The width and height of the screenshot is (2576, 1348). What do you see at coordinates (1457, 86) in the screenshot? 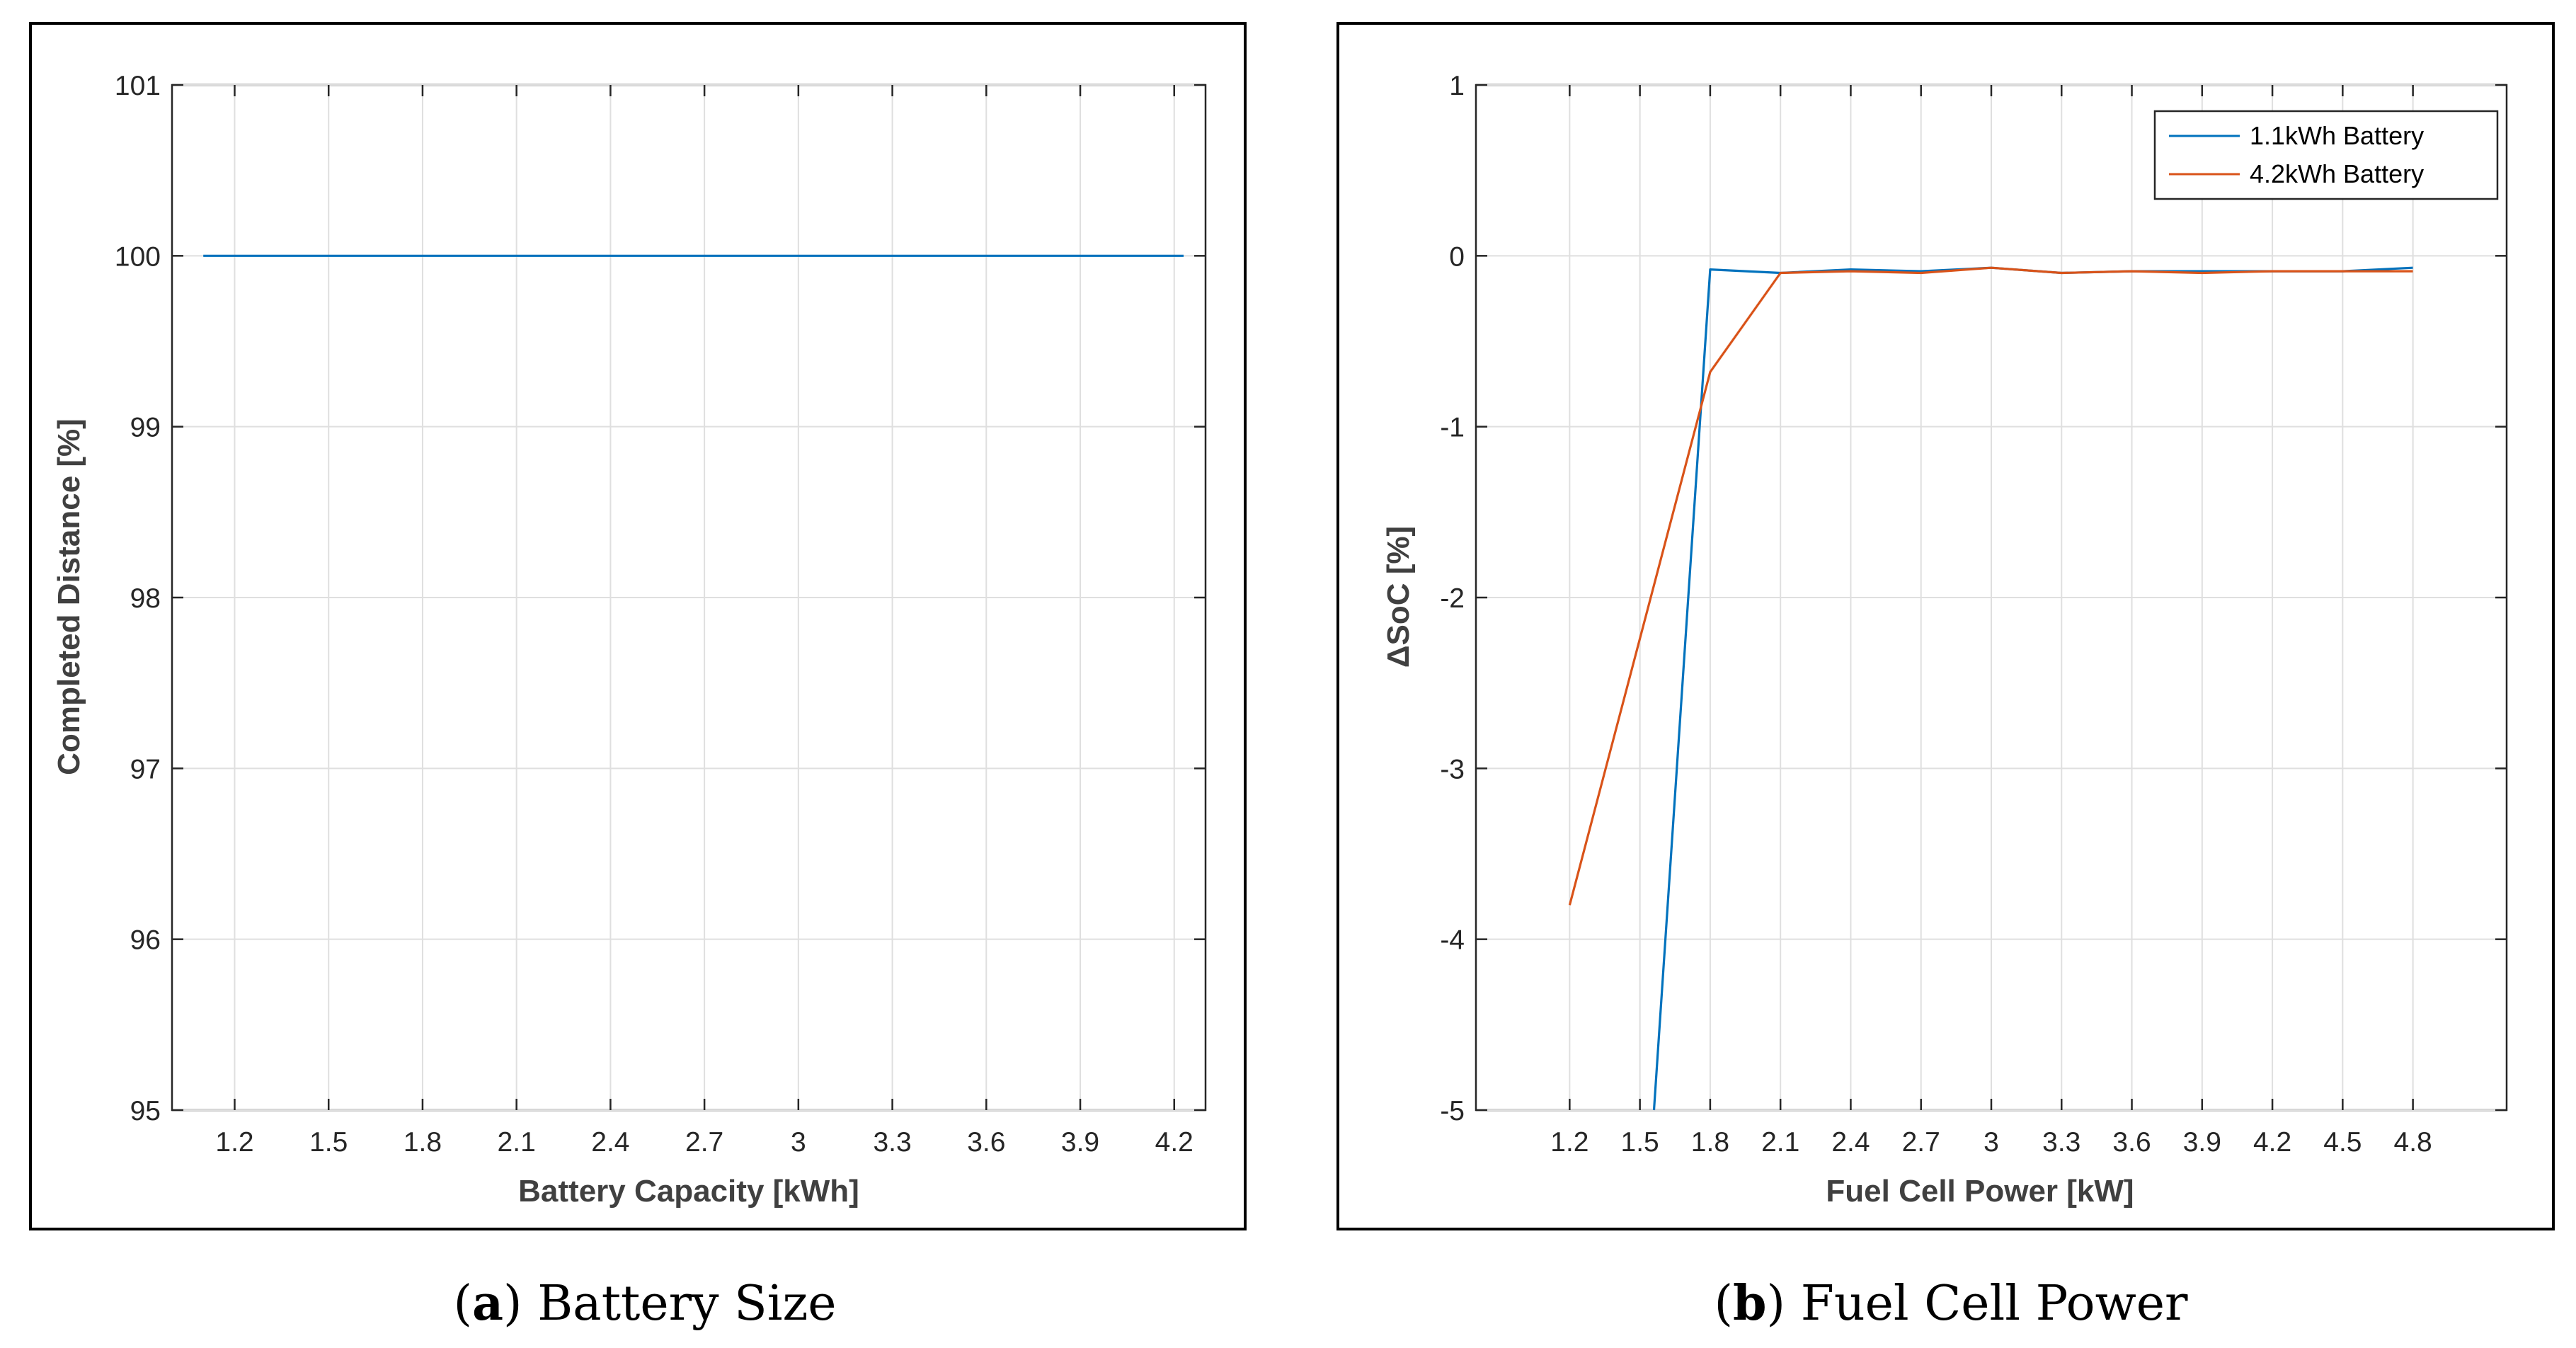
I see `panel-b-y-tick-label: 1` at bounding box center [1457, 86].